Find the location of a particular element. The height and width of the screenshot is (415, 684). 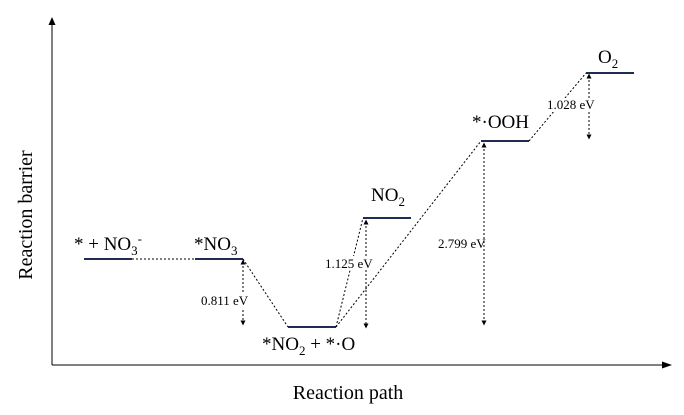

y-axis-arrowhead is located at coordinates (52, 21).